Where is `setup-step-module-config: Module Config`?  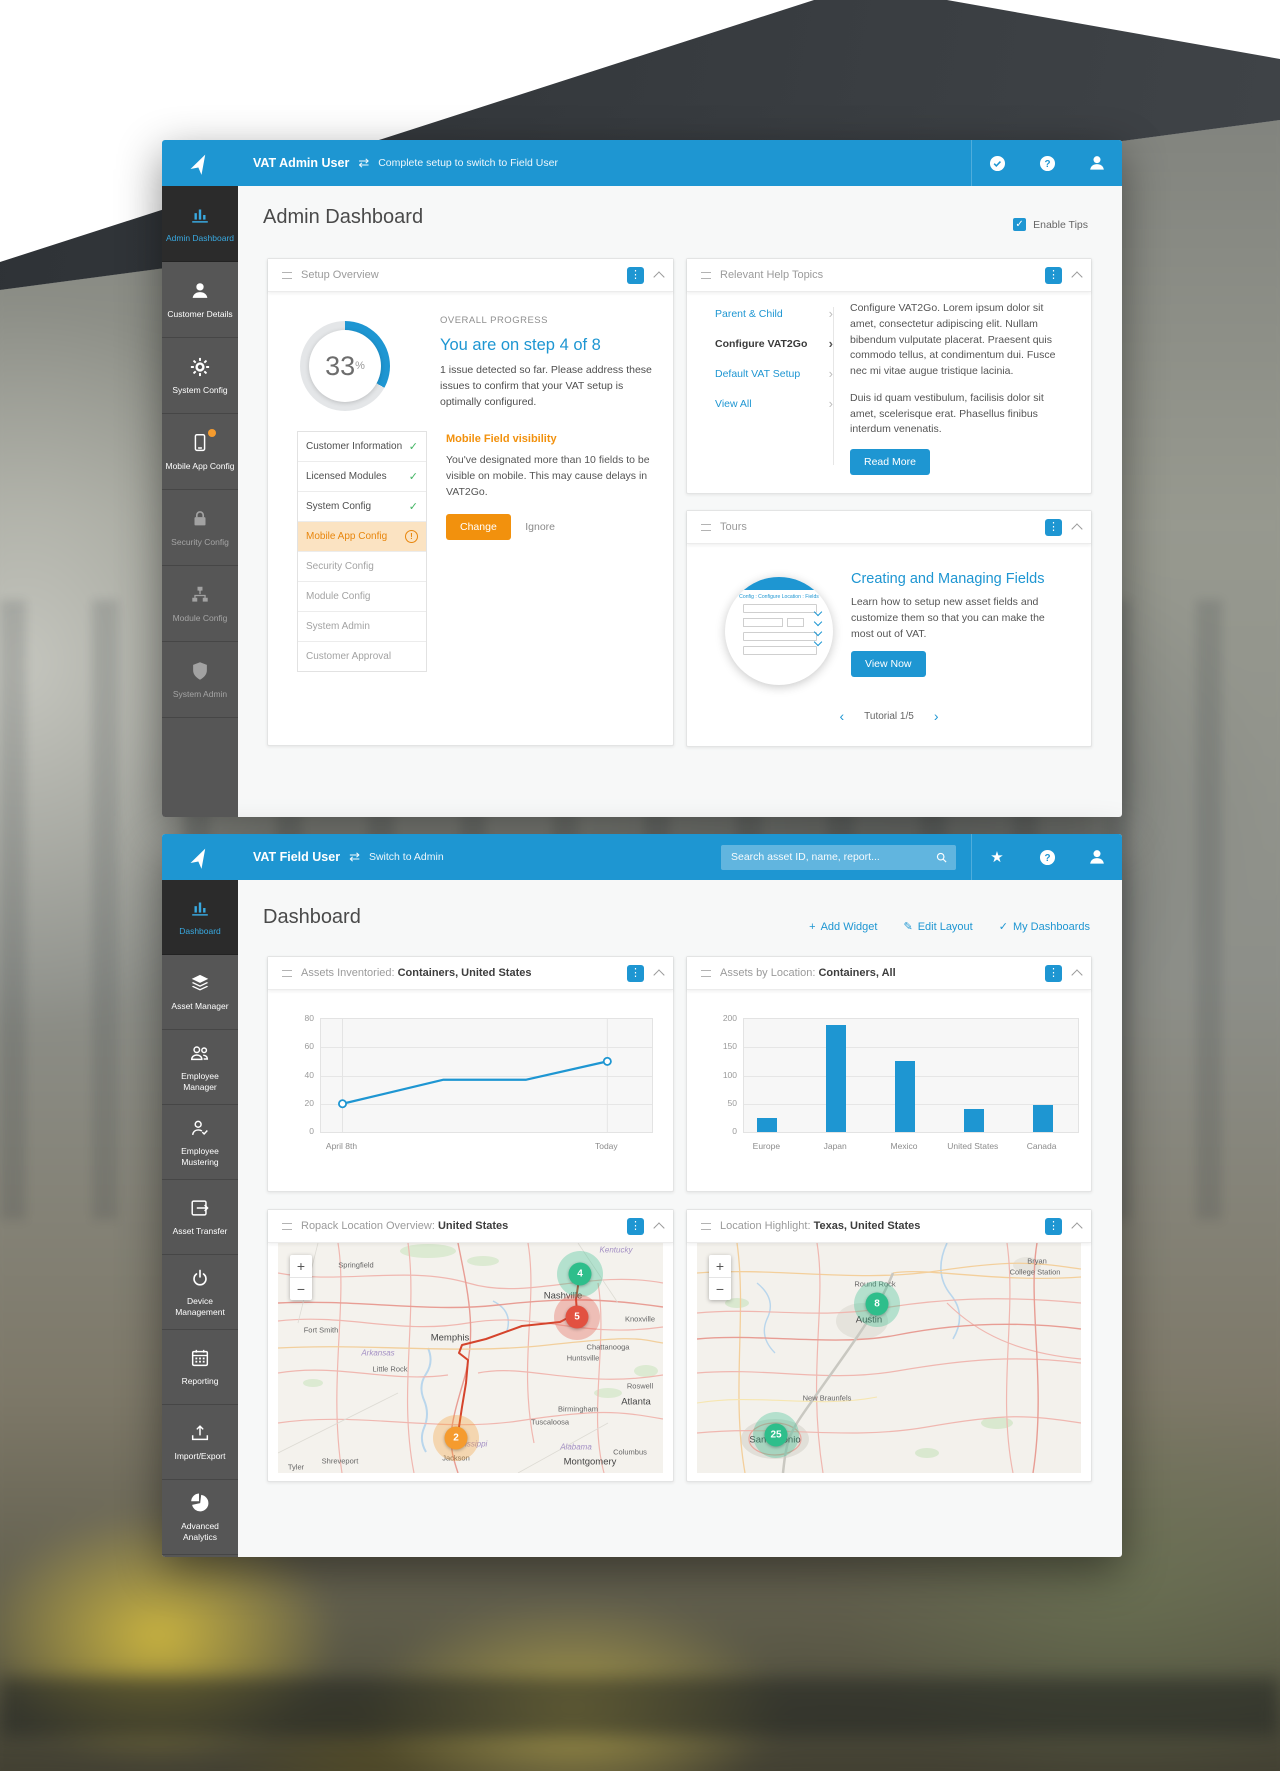
setup-step-module-config: Module Config is located at coordinates (362, 597).